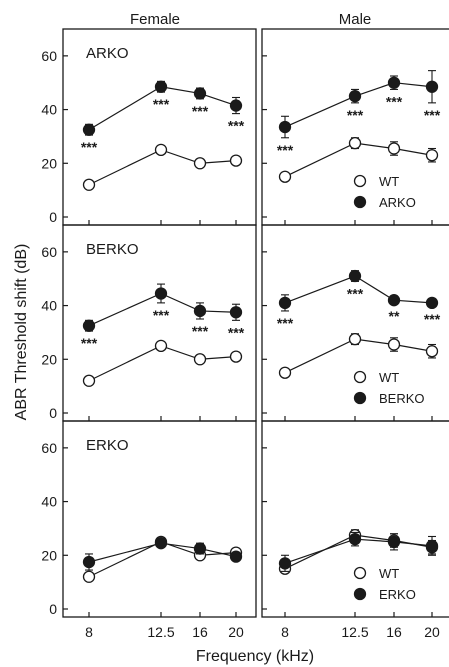 The image size is (449, 667). Describe the element at coordinates (255, 656) in the screenshot. I see `x-axis-title: Frequency (kHz)` at that location.